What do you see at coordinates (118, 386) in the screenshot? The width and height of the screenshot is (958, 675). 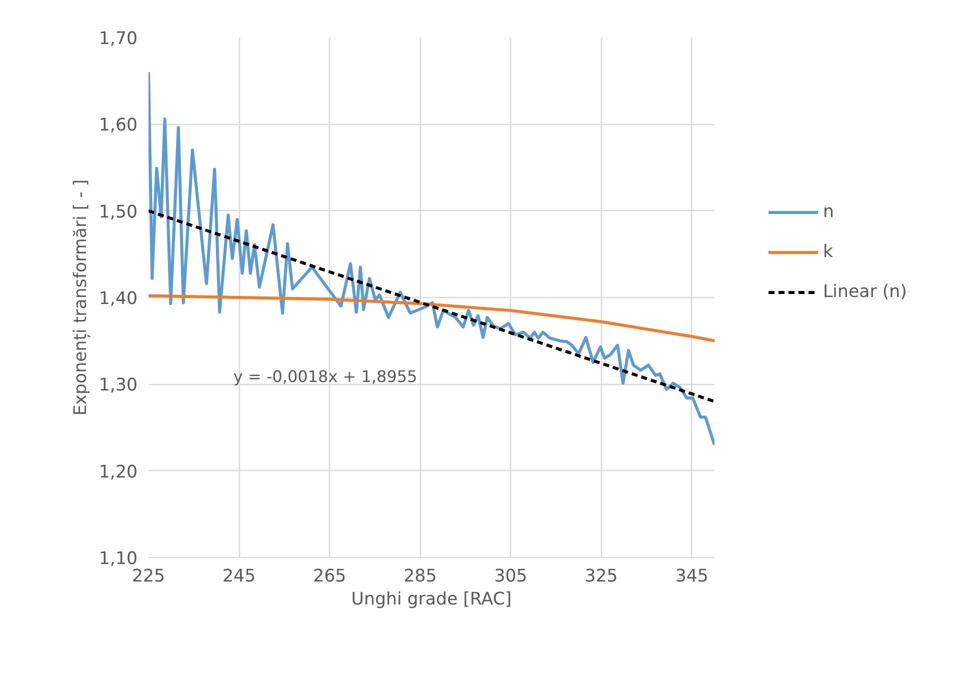 I see `y-tick-label: 1,30` at bounding box center [118, 386].